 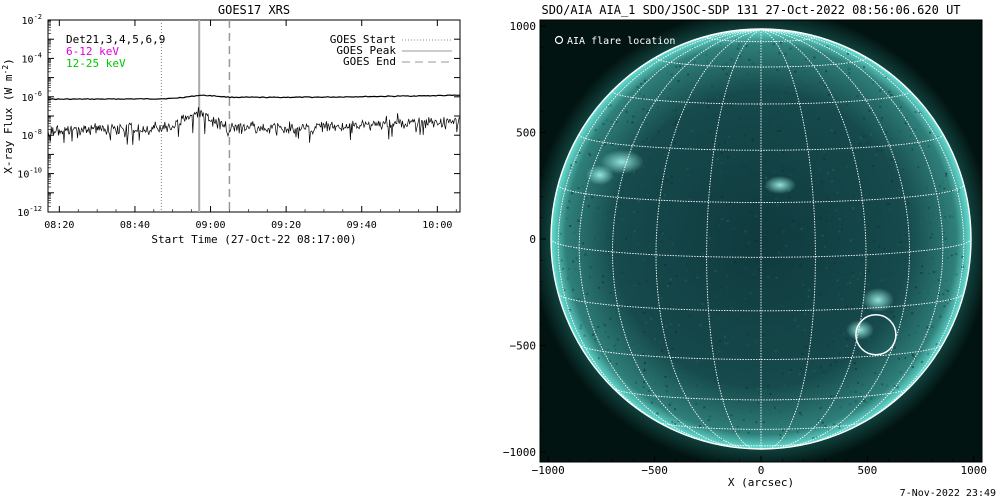 I want to click on arcsec-y-tick-label: 500, so click(x=526, y=133).